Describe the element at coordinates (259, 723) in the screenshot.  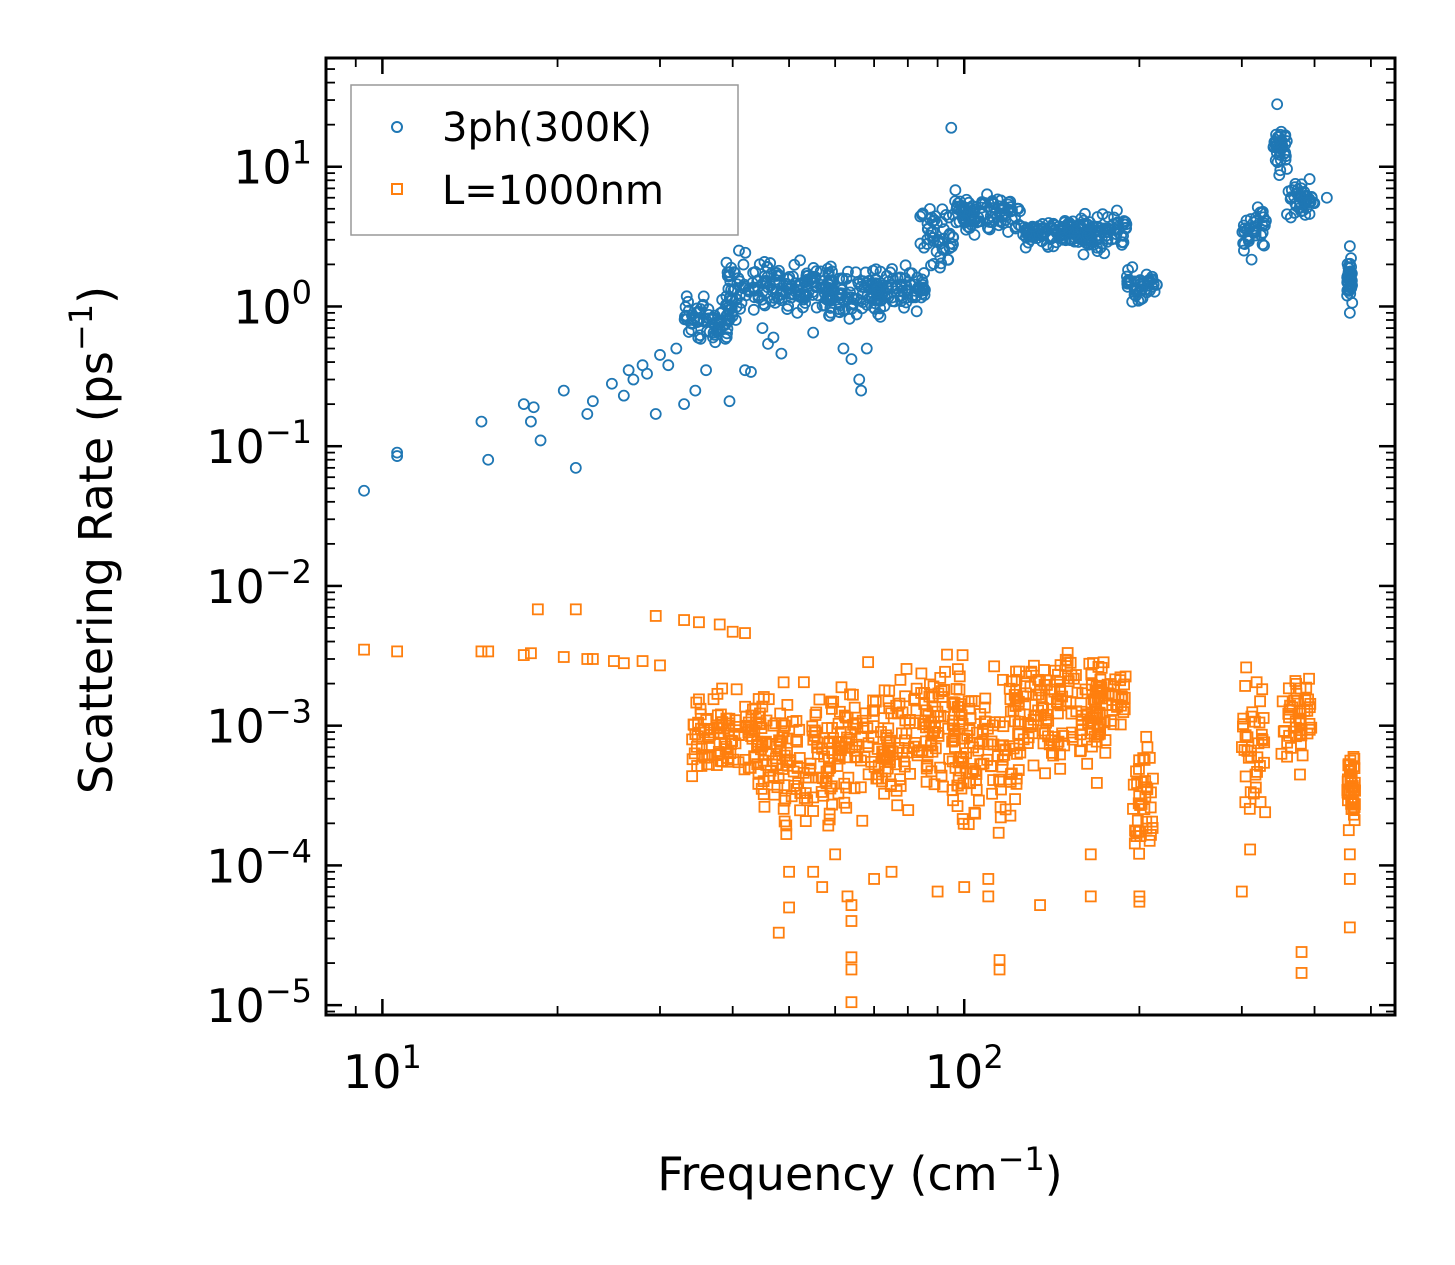
I see `y-tick-label: 10−3` at that location.